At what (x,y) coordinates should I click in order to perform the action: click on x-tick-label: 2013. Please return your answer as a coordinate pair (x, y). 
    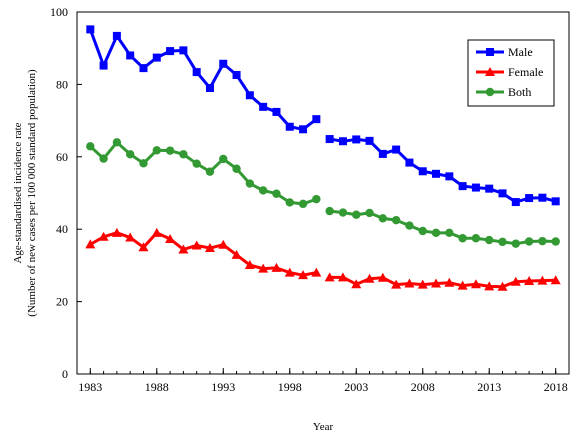
    Looking at the image, I should click on (489, 387).